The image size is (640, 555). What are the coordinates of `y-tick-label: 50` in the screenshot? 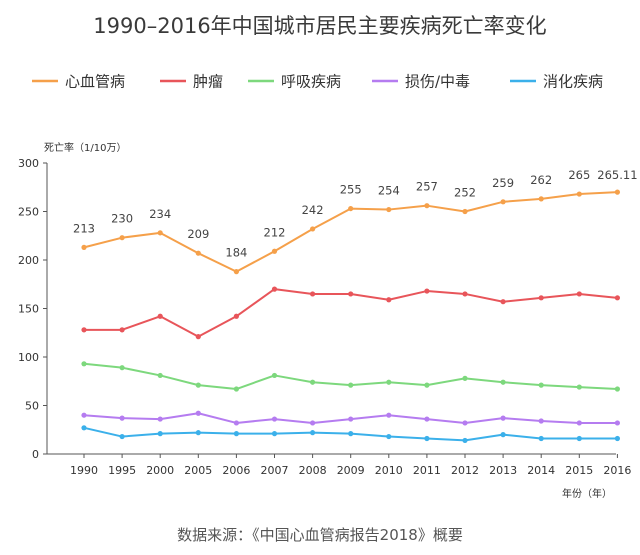 It's located at (32, 406).